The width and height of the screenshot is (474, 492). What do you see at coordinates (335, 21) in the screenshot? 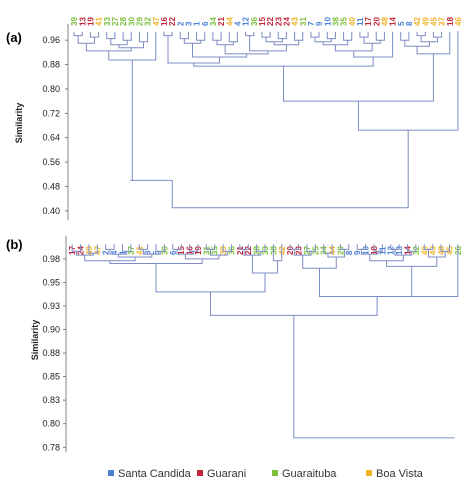
I see `leaf-label-a: 38` at bounding box center [335, 21].